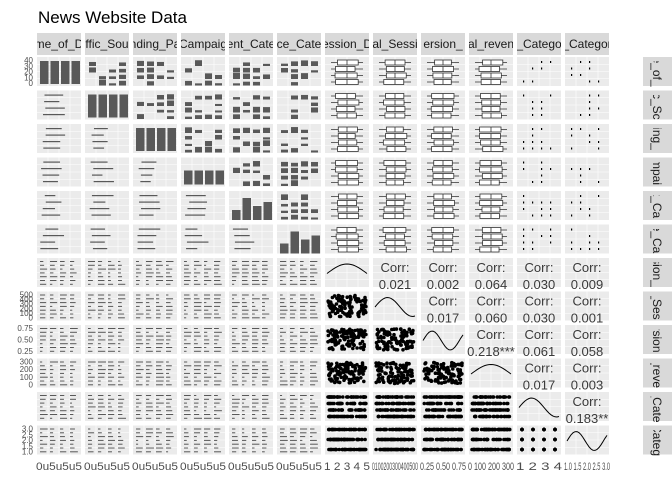  I want to click on panel: Corr:0.183**, so click(587, 409).